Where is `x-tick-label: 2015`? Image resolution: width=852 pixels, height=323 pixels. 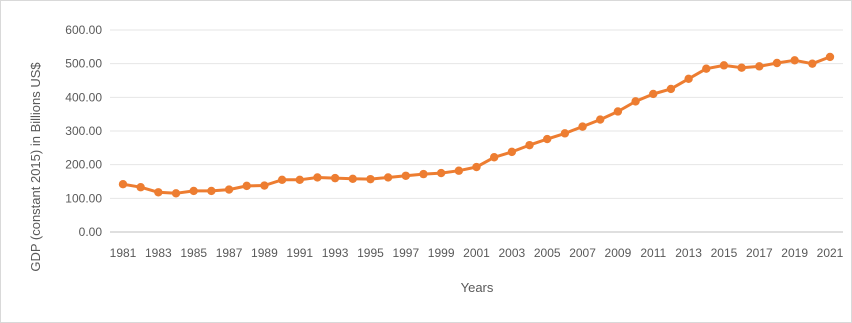
x-tick-label: 2015 is located at coordinates (724, 253).